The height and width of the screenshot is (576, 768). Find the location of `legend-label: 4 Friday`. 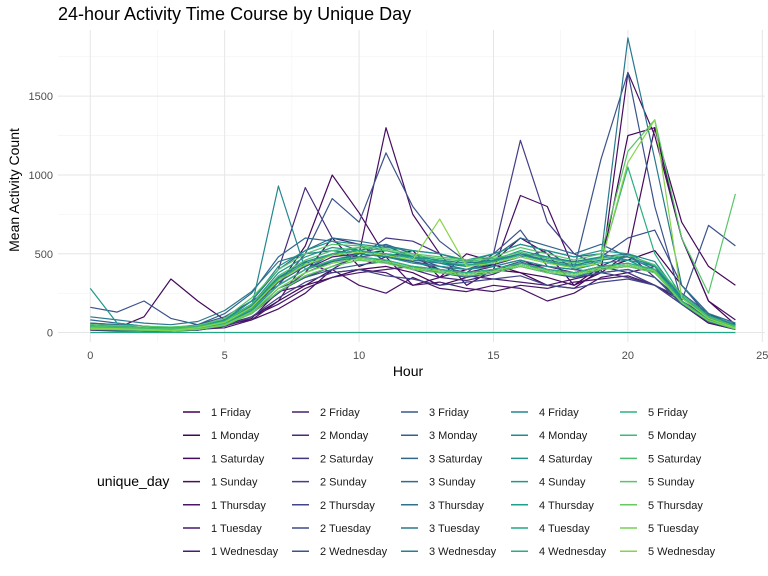

legend-label: 4 Friday is located at coordinates (559, 413).